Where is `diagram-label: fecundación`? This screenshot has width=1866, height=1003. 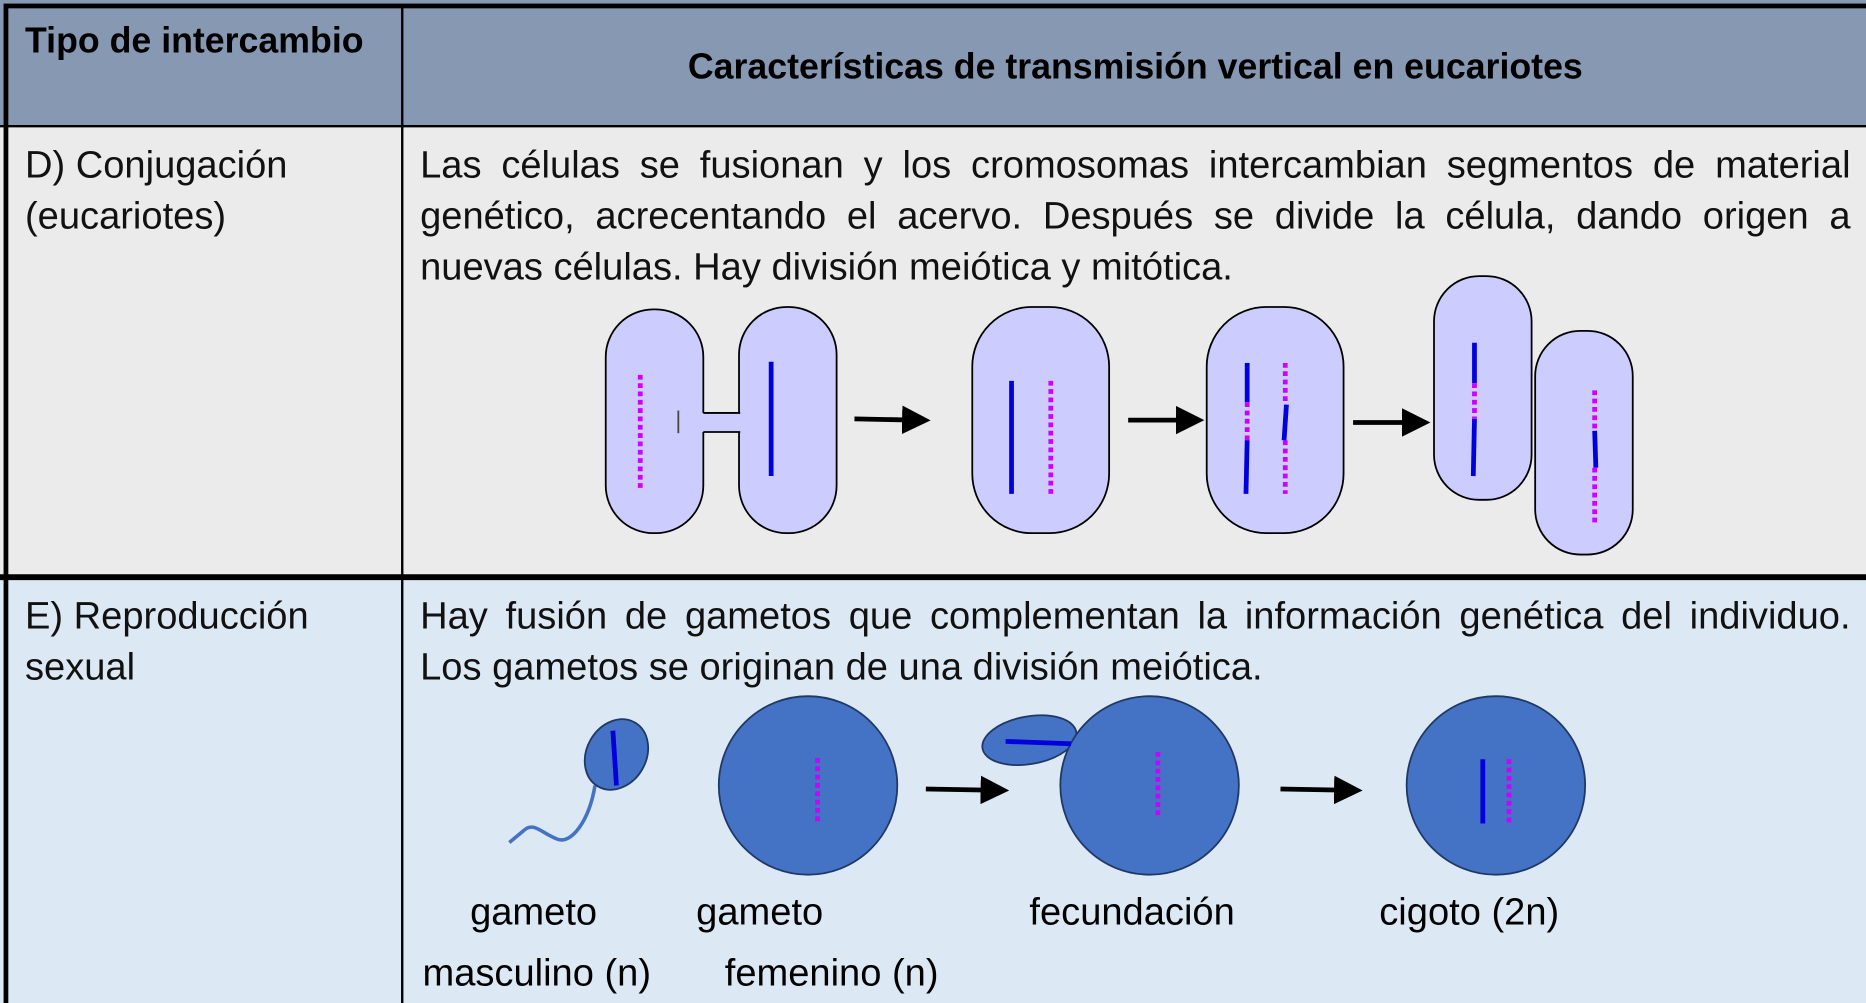
diagram-label: fecundación is located at coordinates (1132, 911).